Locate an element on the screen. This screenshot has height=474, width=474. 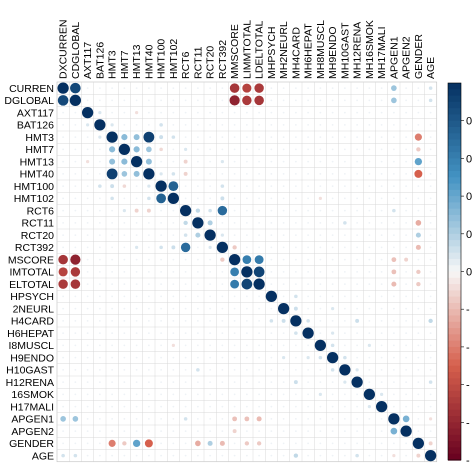
row-label: RCT6 is located at coordinates (41, 211).